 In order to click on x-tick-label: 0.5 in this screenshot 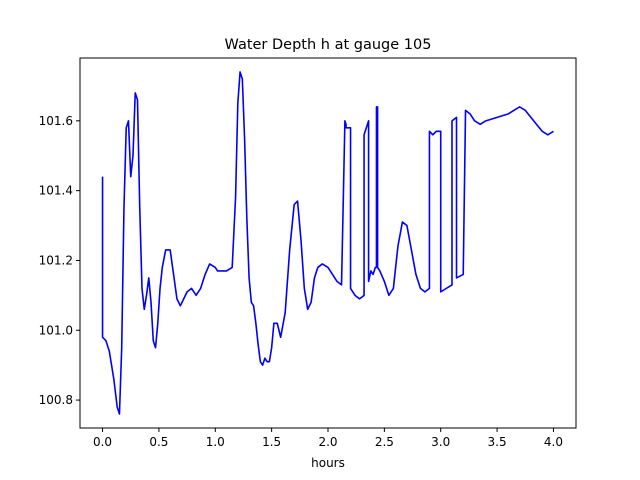, I will do `click(158, 442)`.